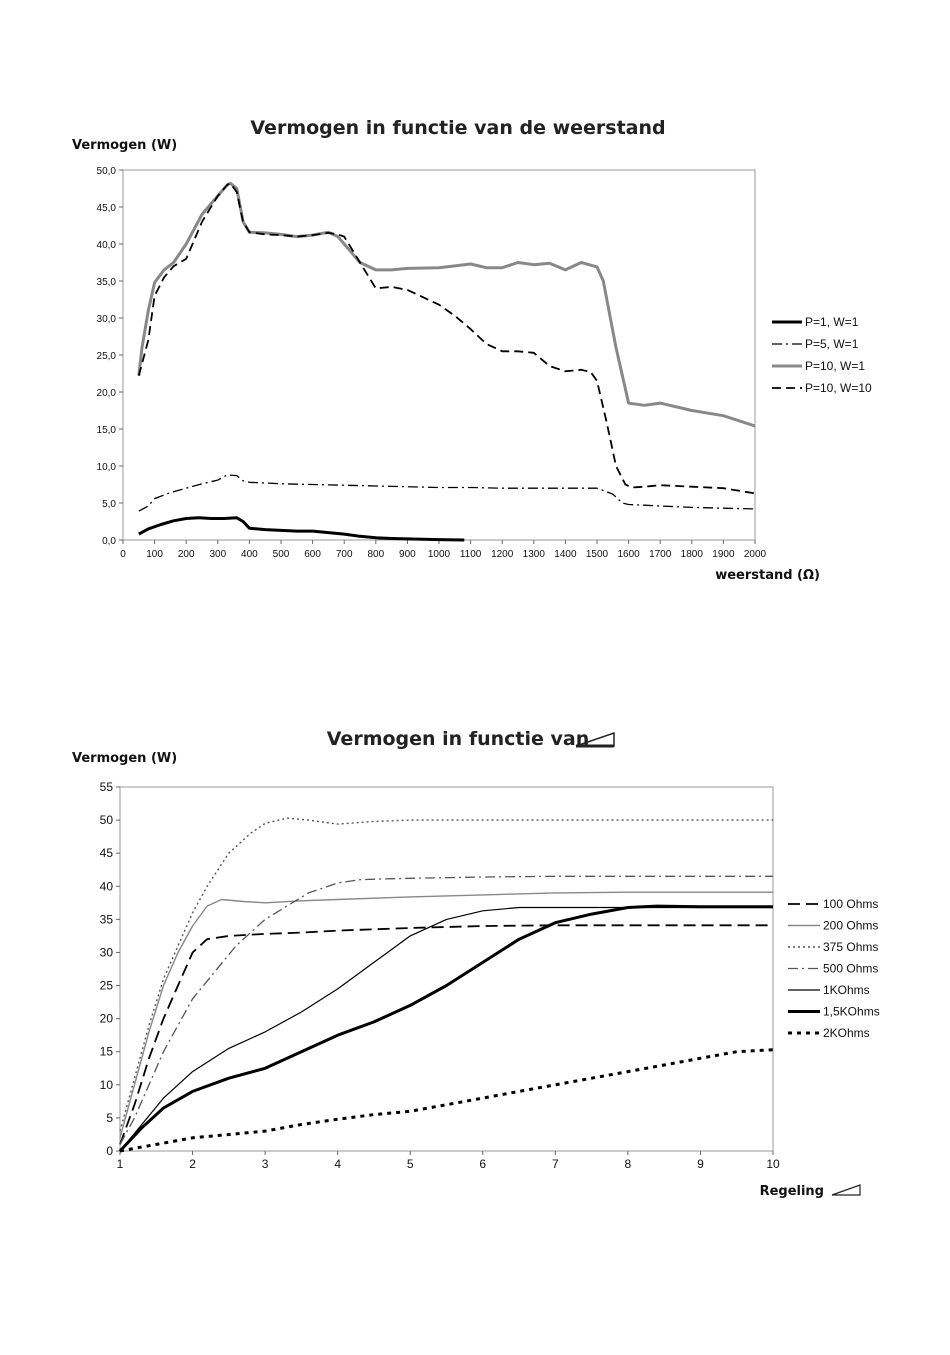 This screenshot has height=1355, width=950. What do you see at coordinates (124, 758) in the screenshot?
I see `chart-2-y-axis-label: Vermogen (W)` at bounding box center [124, 758].